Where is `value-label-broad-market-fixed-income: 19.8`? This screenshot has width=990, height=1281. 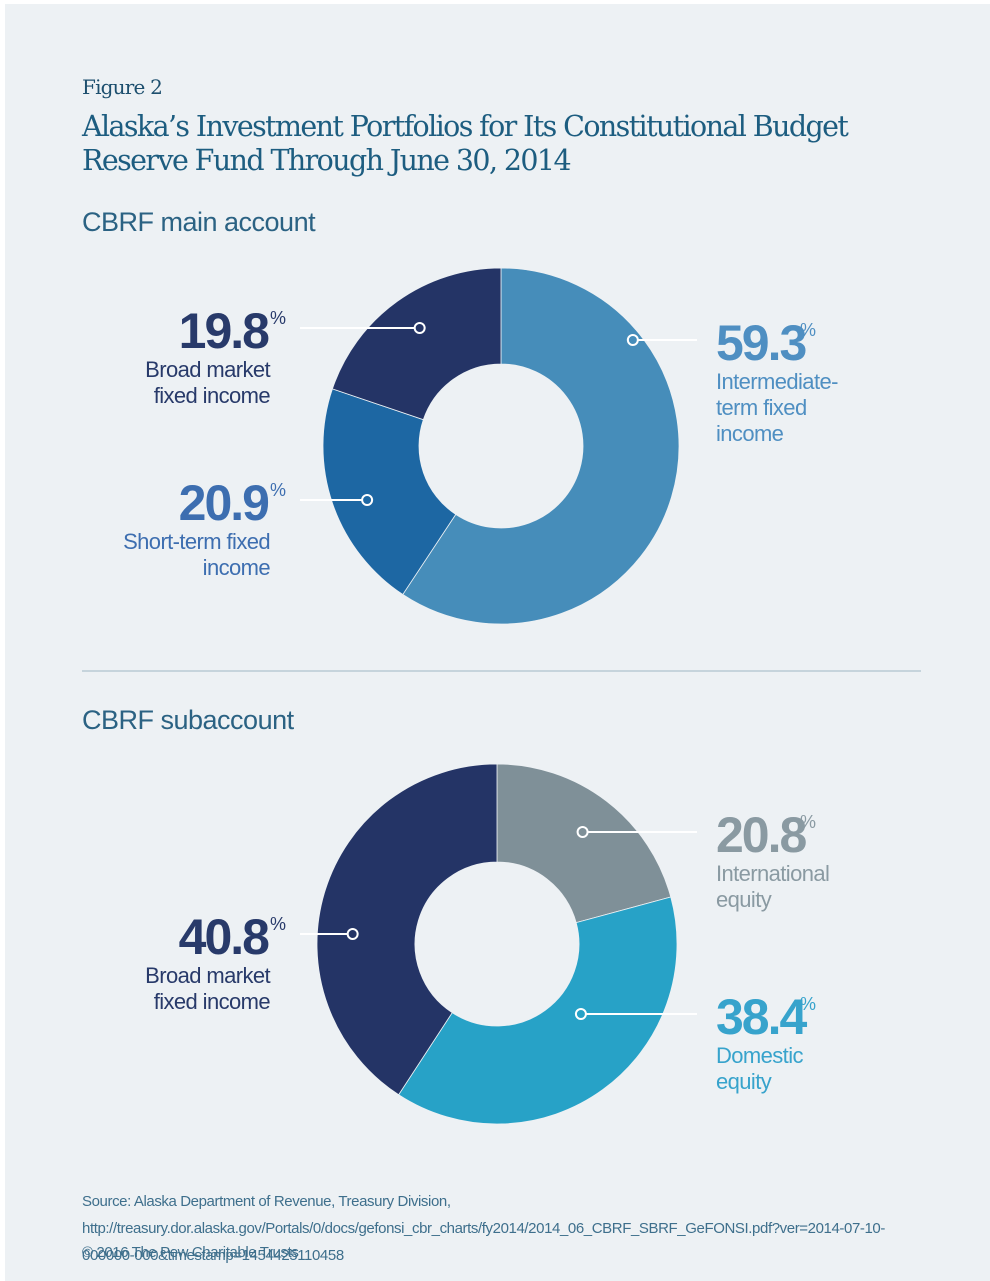 value-label-broad-market-fixed-income: 19.8 is located at coordinates (224, 331).